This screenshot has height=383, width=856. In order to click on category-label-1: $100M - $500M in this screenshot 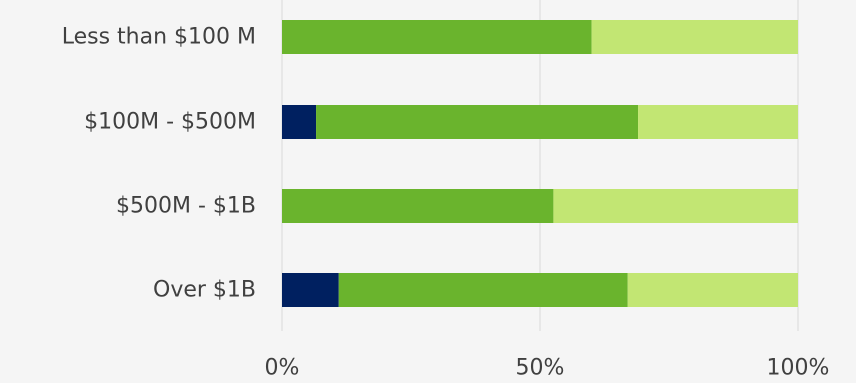, I will do `click(170, 122)`.